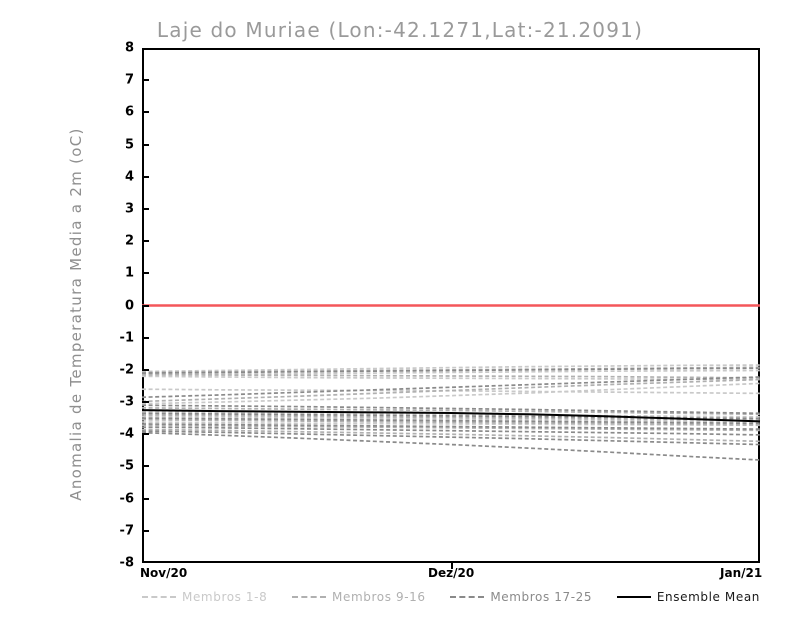 The image size is (800, 618). What do you see at coordinates (126, 434) in the screenshot?
I see `y-tick-label: -4` at bounding box center [126, 434].